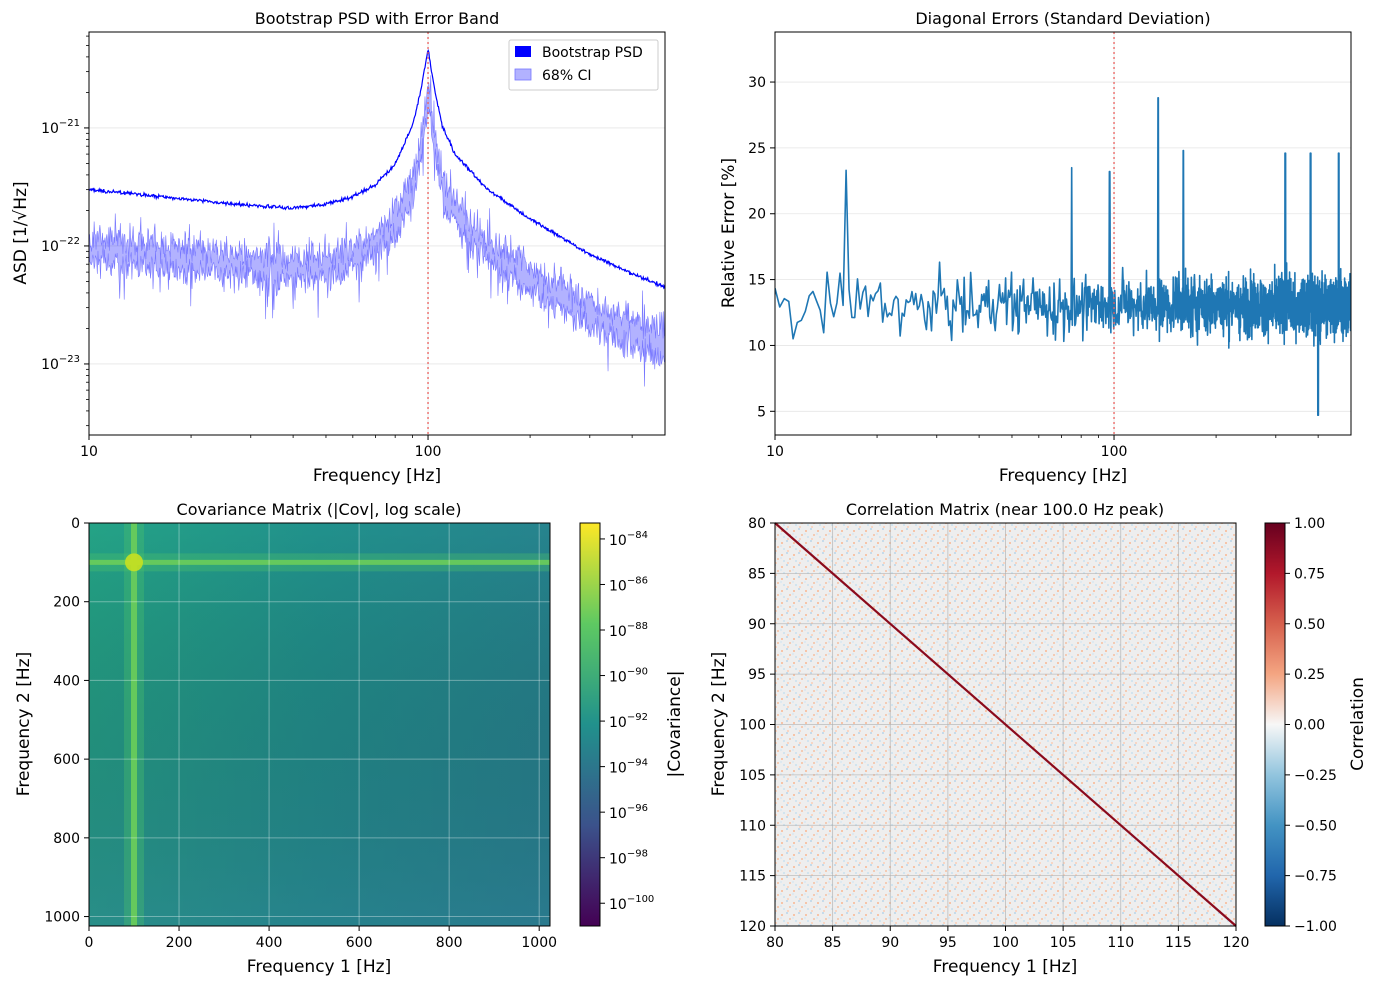  Describe the element at coordinates (757, 83) in the screenshot. I see `y-tick-label: 30` at that location.